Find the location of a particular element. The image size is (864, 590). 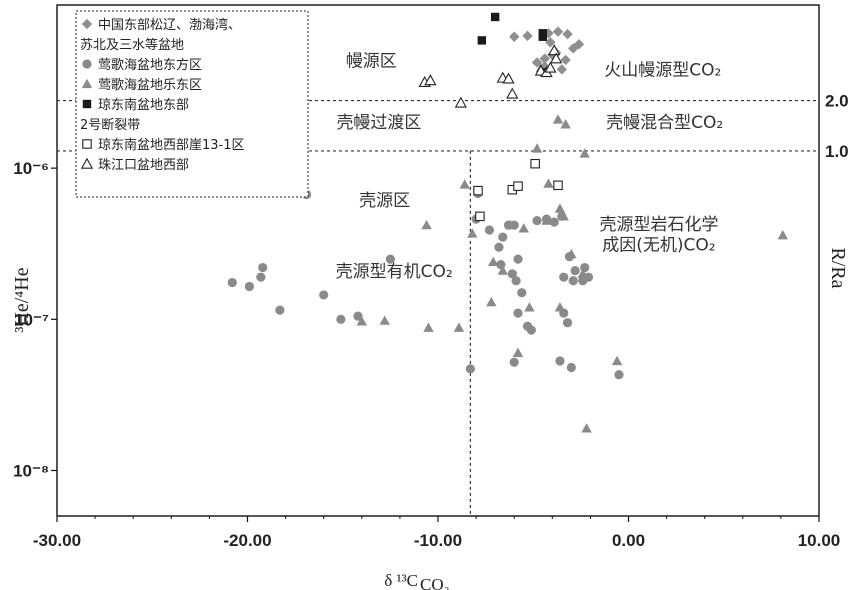

zone-label: 幔源区 is located at coordinates (371, 62).